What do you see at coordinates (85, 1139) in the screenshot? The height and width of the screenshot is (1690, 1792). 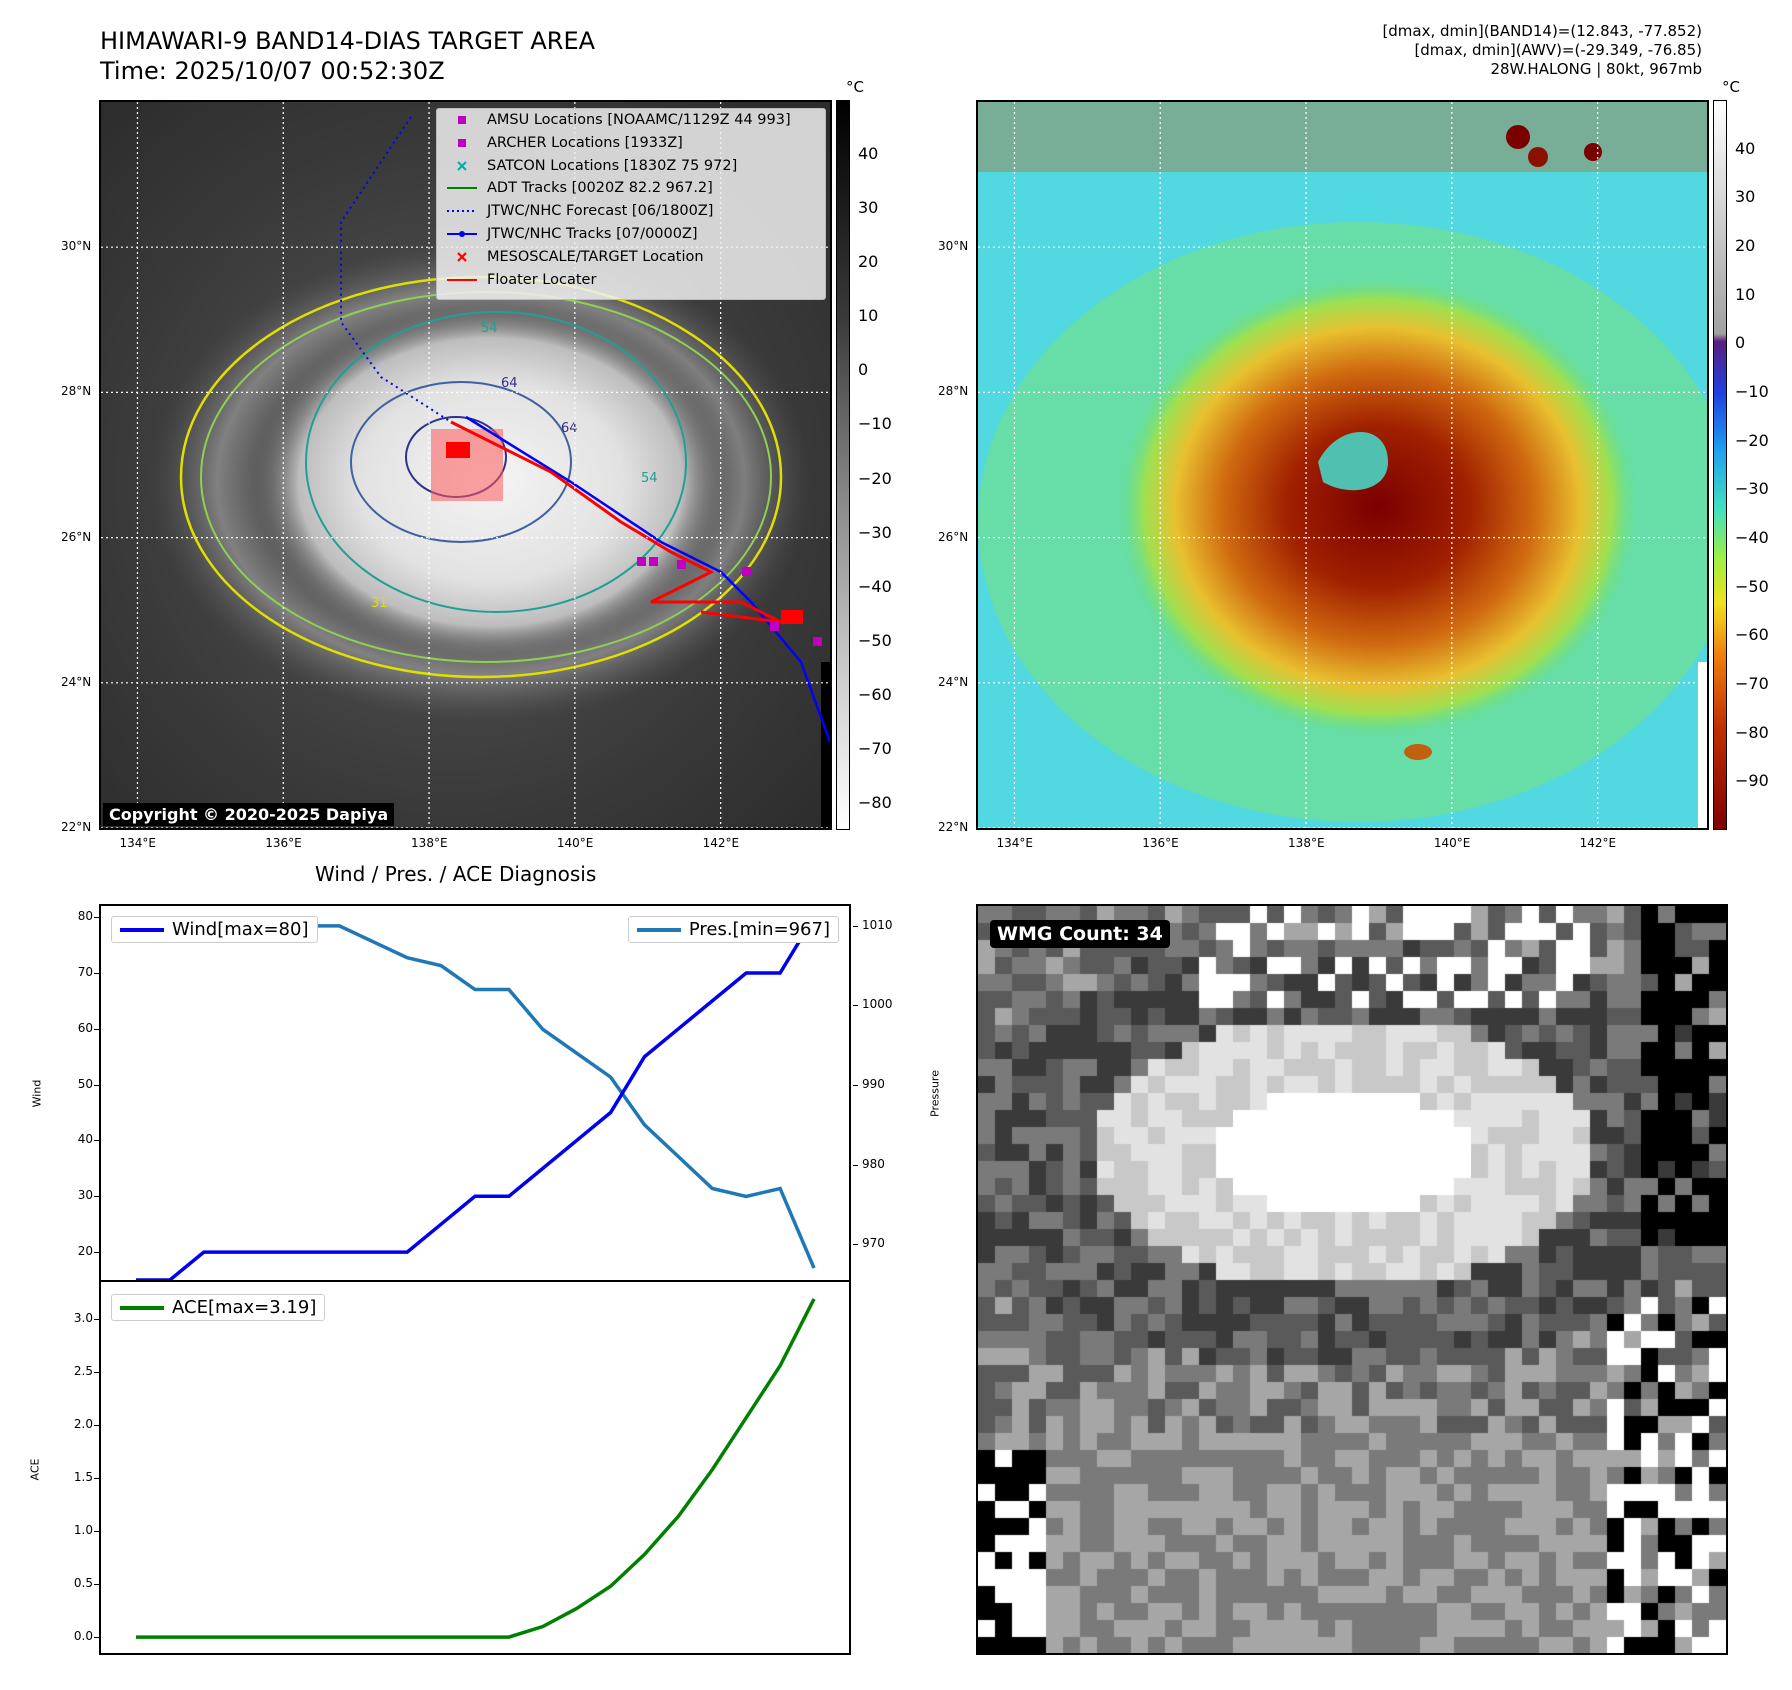 I see `y-tick-label: 40` at bounding box center [85, 1139].